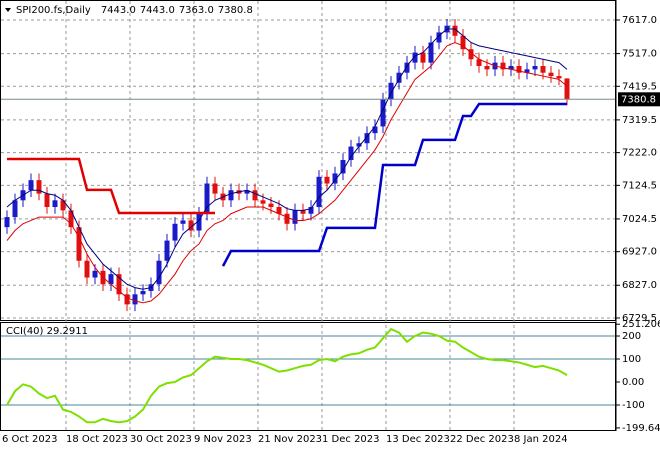 This screenshot has height=450, width=660. What do you see at coordinates (196, 10) in the screenshot?
I see `header-value: 7363.0` at bounding box center [196, 10].